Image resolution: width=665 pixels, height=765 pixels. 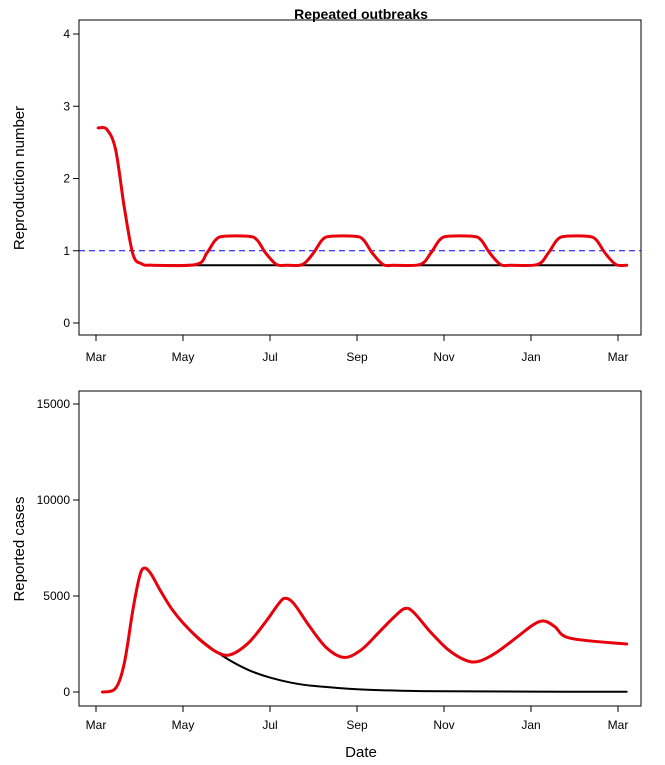 I want to click on reproduction-series, so click(x=362, y=196).